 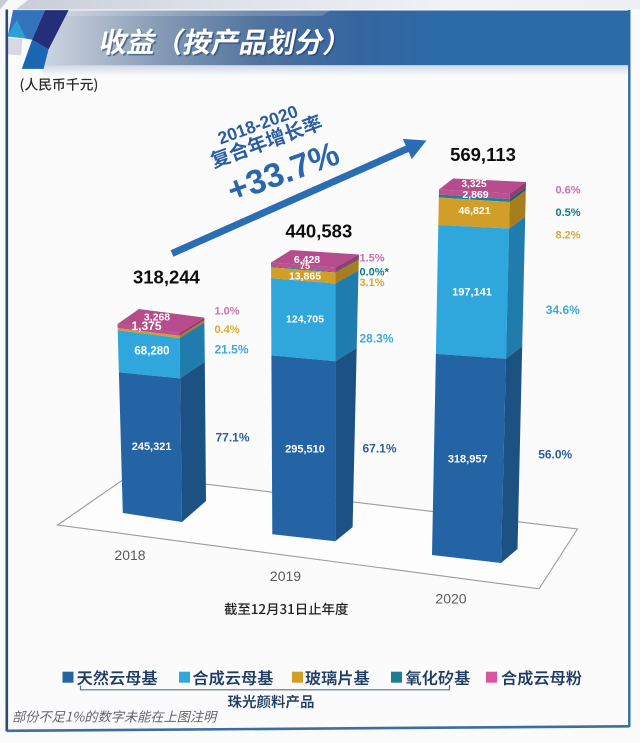 What do you see at coordinates (375, 272) in the screenshot?
I see `svg-text: 0.0%*` at bounding box center [375, 272].